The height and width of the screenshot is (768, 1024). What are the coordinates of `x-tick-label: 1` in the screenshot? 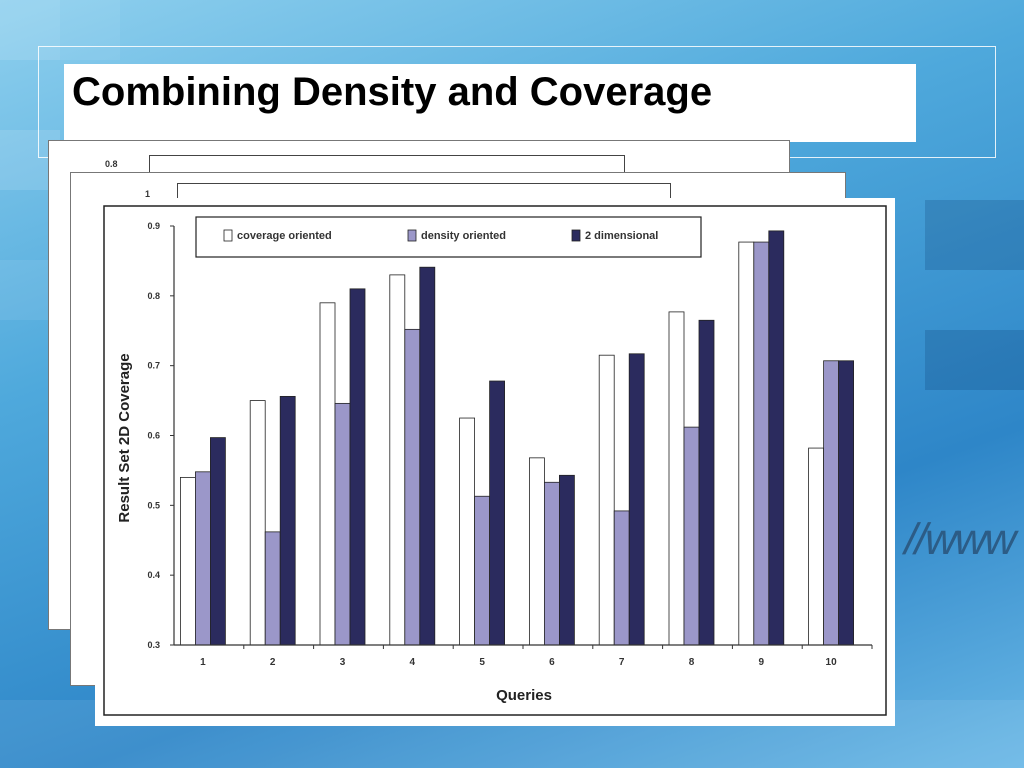 It's located at (203, 662).